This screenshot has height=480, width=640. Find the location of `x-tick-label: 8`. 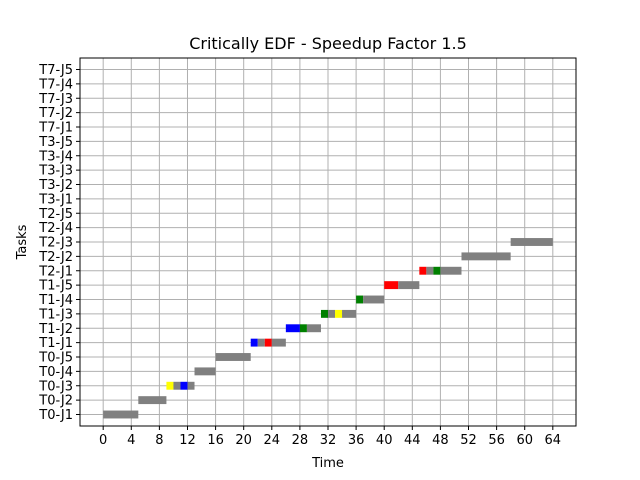

x-tick-label: 8 is located at coordinates (159, 440).